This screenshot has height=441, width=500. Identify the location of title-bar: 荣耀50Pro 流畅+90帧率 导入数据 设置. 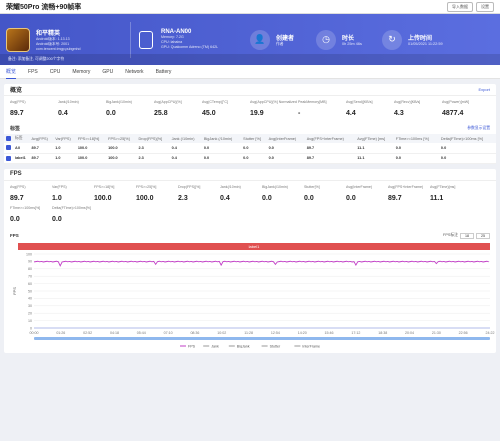
(250, 7).